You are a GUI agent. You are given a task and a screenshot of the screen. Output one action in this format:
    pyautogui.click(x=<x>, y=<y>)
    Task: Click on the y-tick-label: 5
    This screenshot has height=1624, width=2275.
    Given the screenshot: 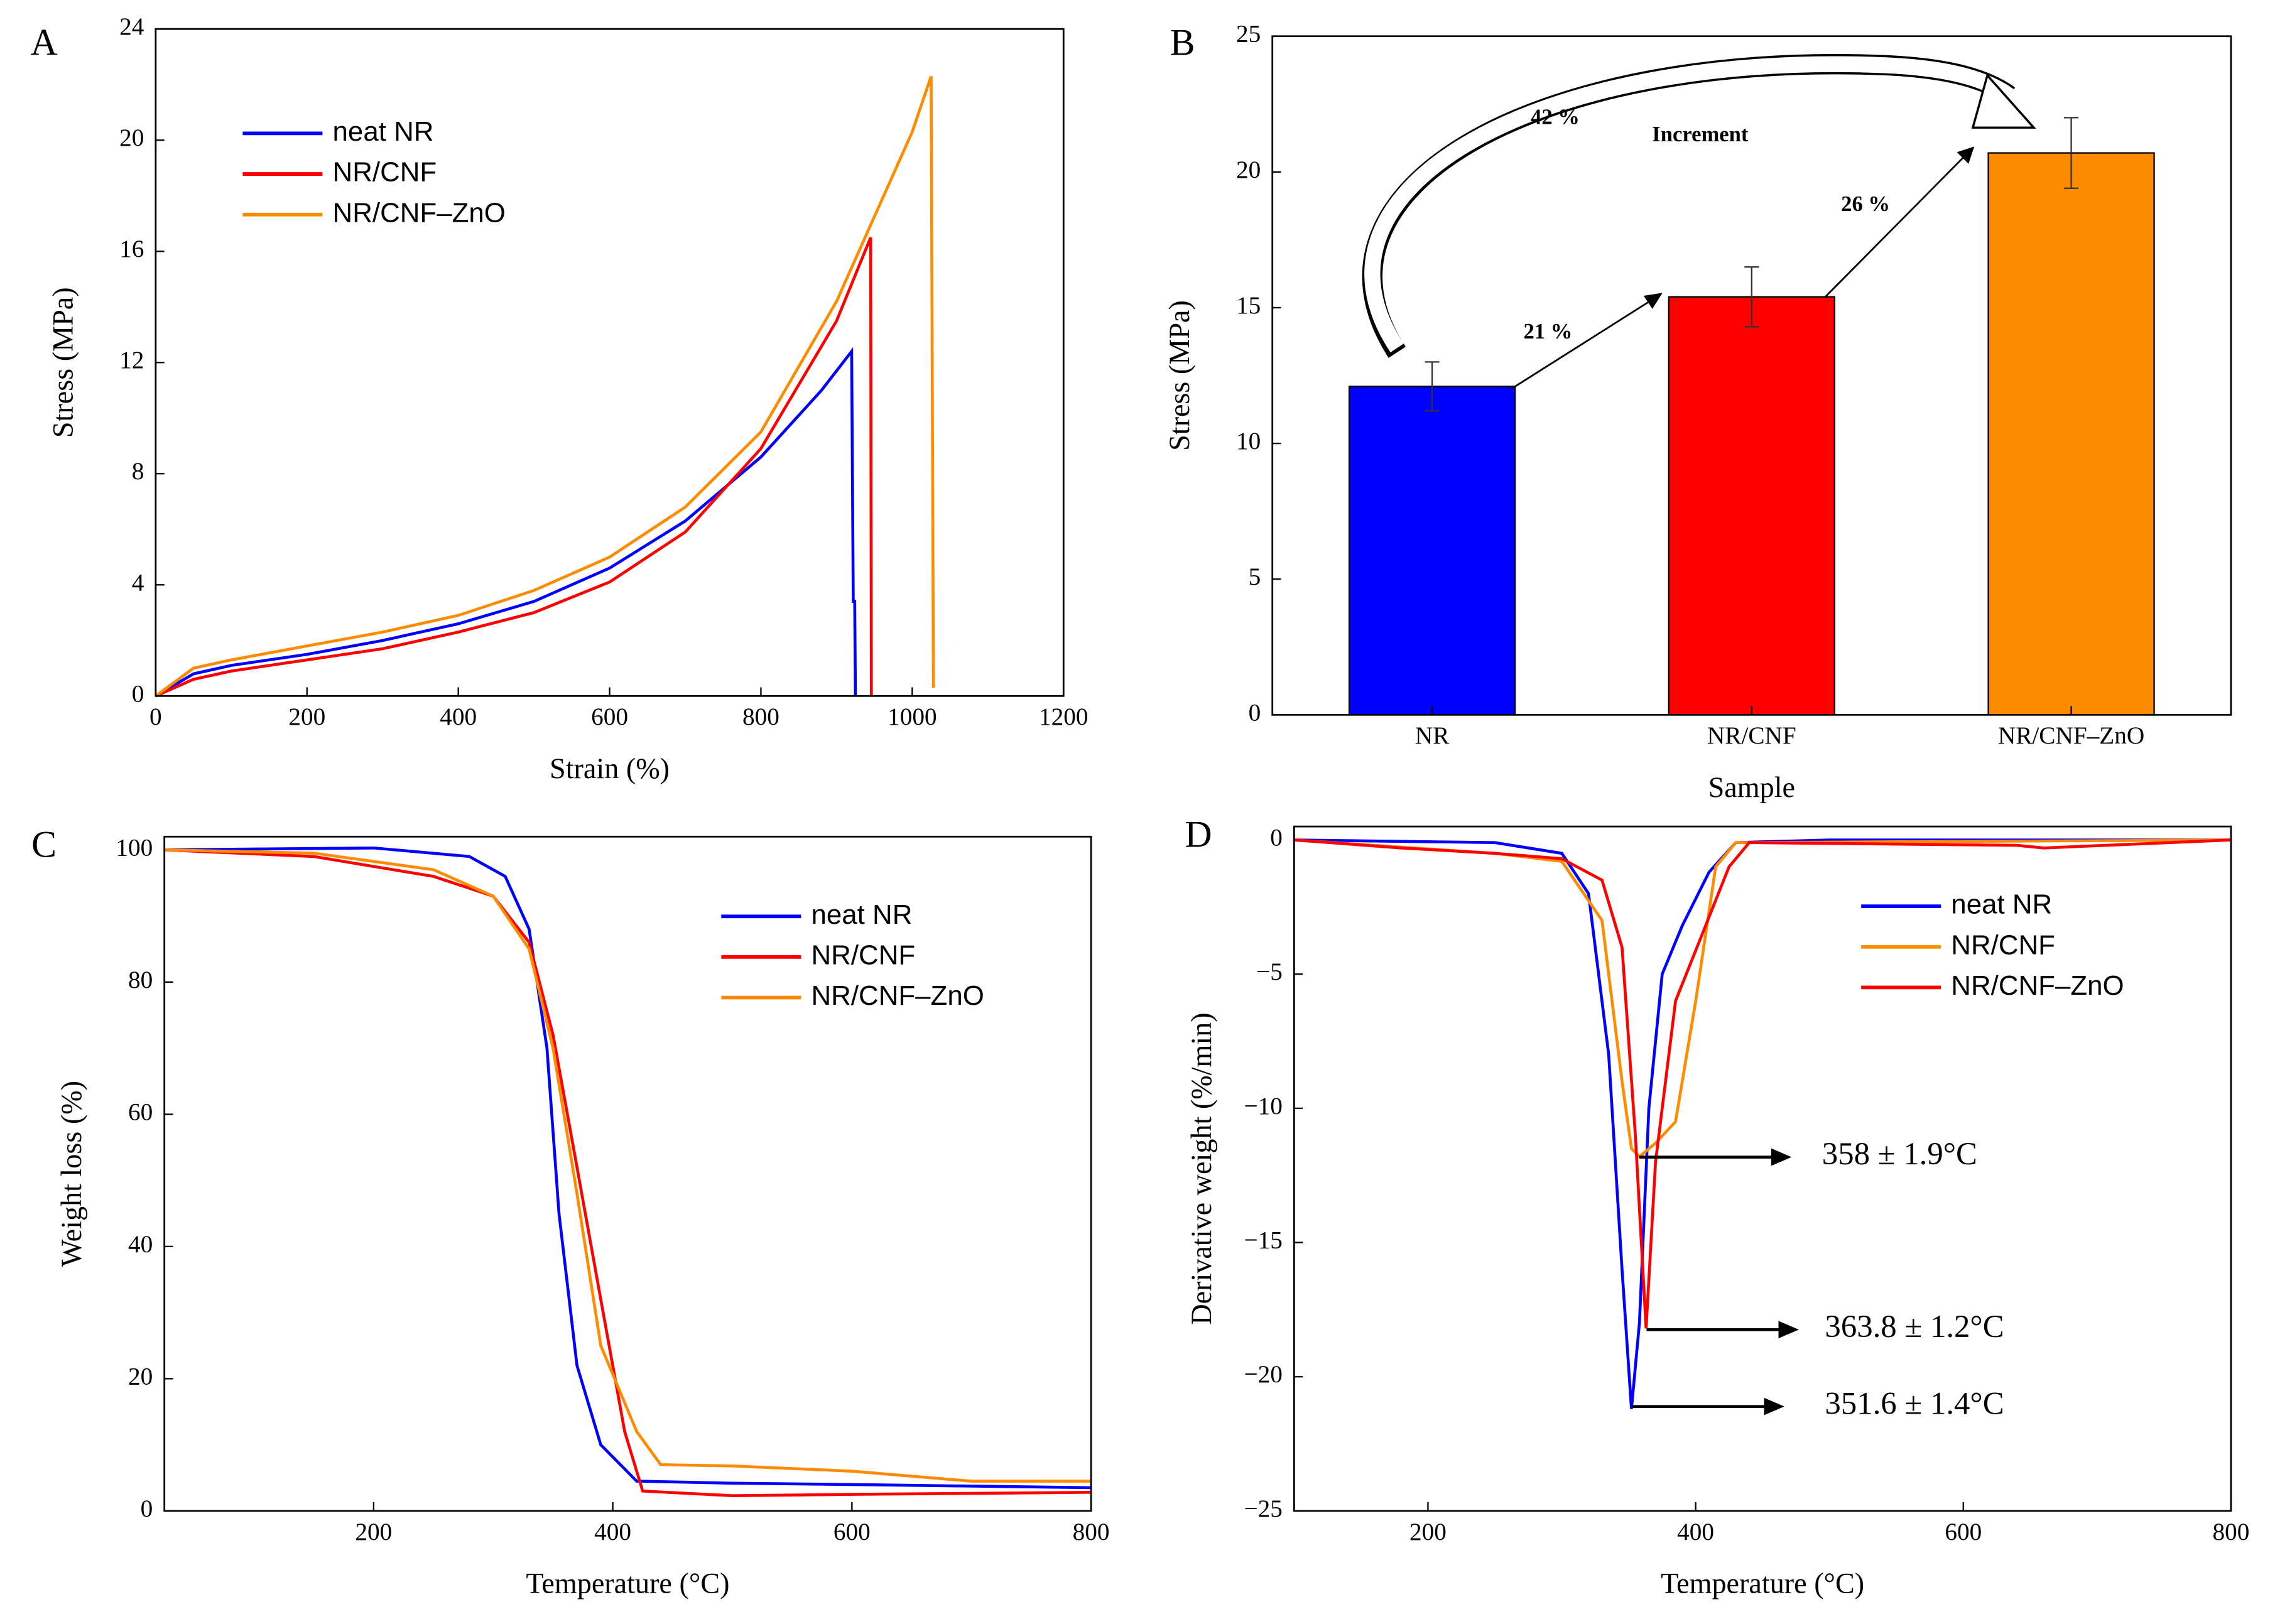 What is the action you would take?
    pyautogui.click(x=1255, y=576)
    